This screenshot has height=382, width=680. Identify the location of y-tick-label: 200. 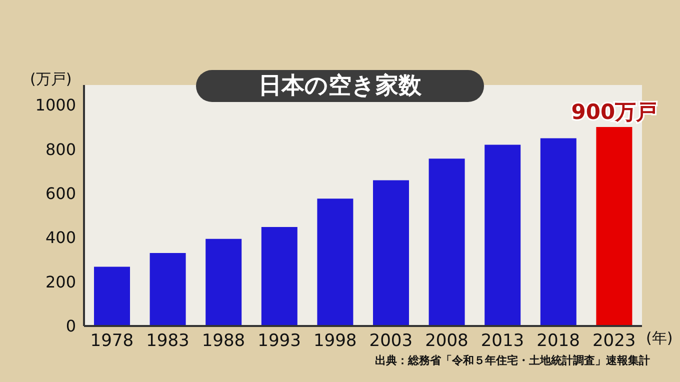
(60, 282).